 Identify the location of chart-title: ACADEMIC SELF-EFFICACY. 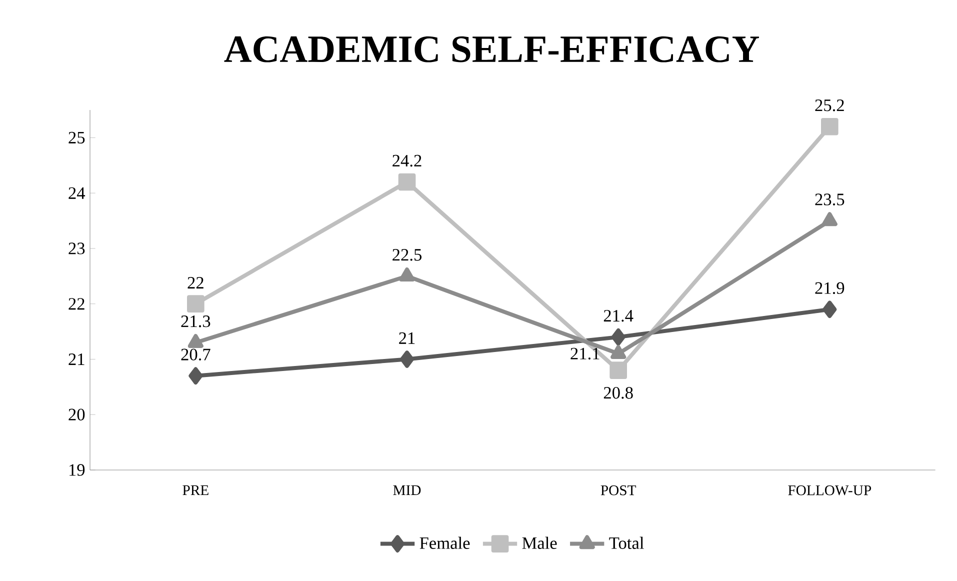
(491, 49).